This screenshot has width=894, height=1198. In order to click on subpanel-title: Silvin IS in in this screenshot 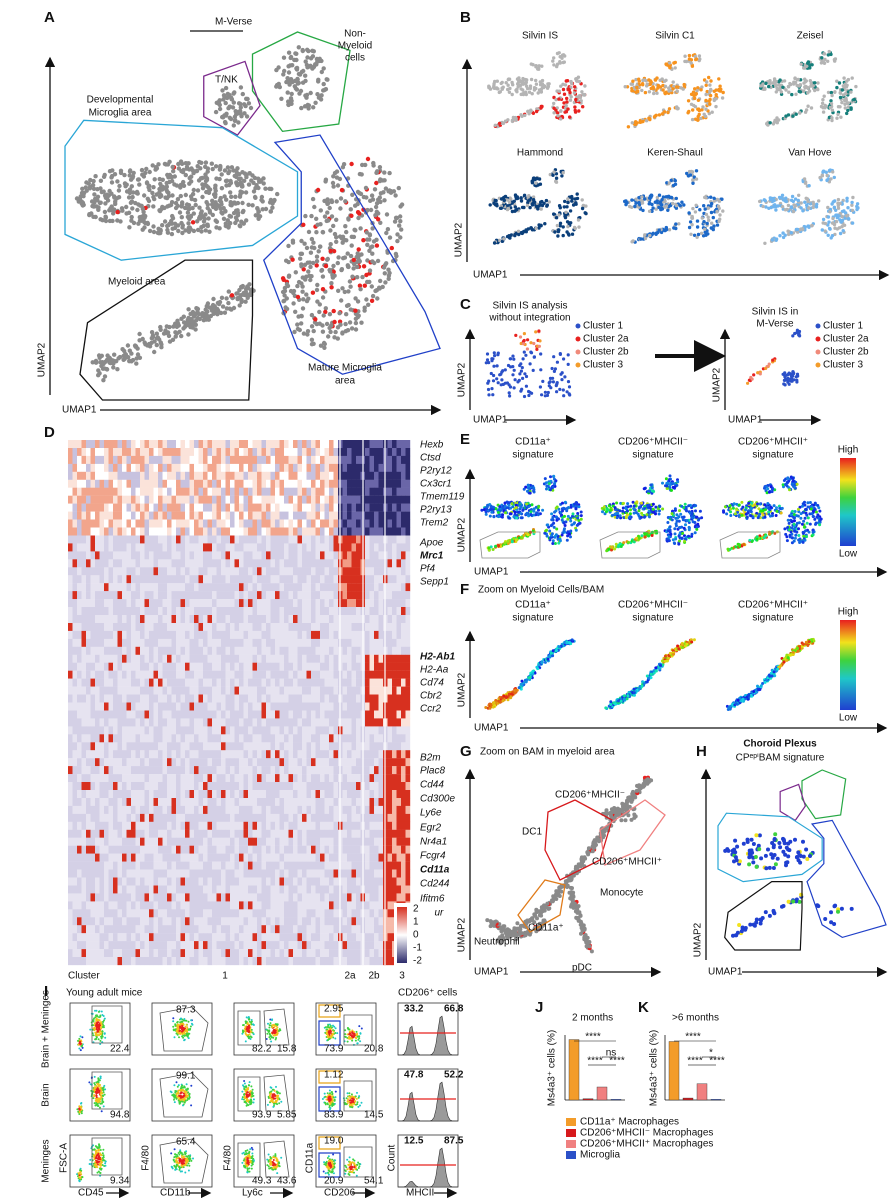, I will do `click(775, 312)`.